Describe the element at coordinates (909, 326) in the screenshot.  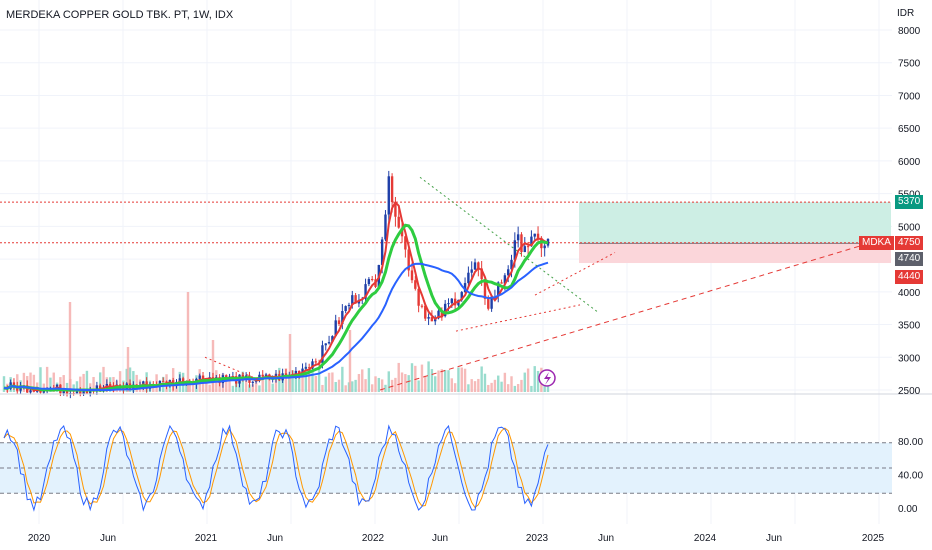
I see `price-axis-label: 3500` at that location.